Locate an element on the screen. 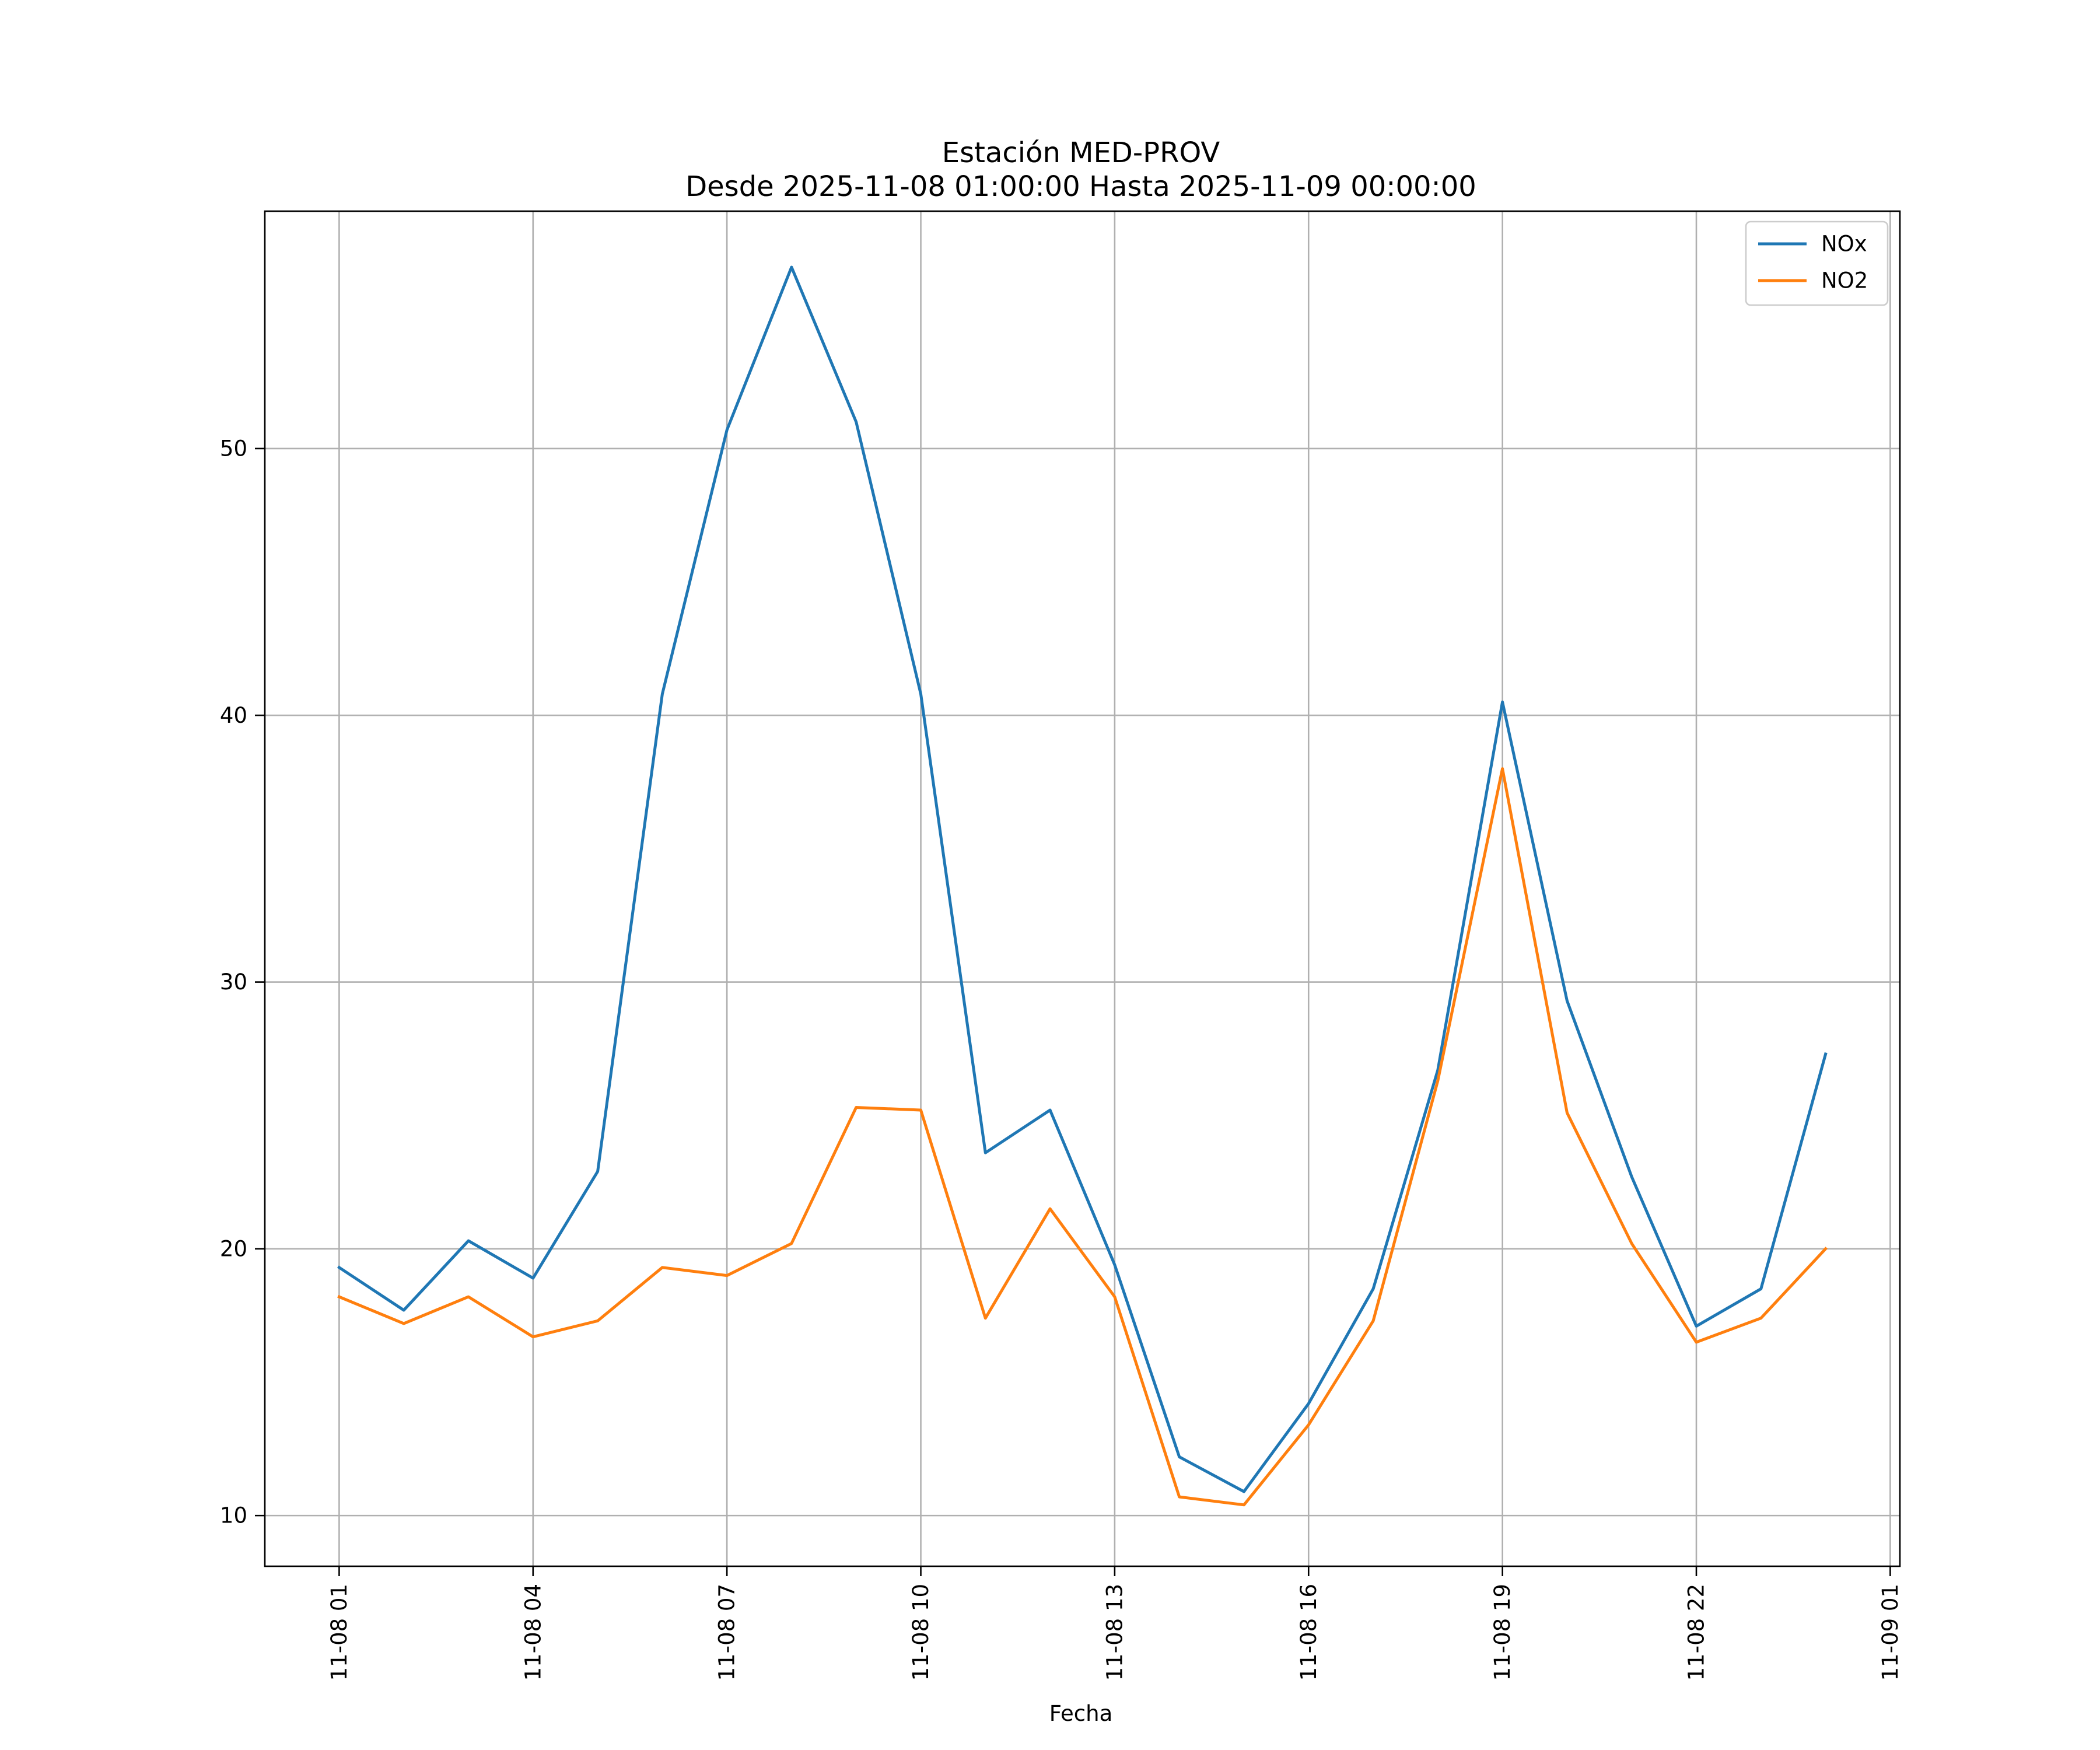  y-tick-label: 50 is located at coordinates (233, 448).